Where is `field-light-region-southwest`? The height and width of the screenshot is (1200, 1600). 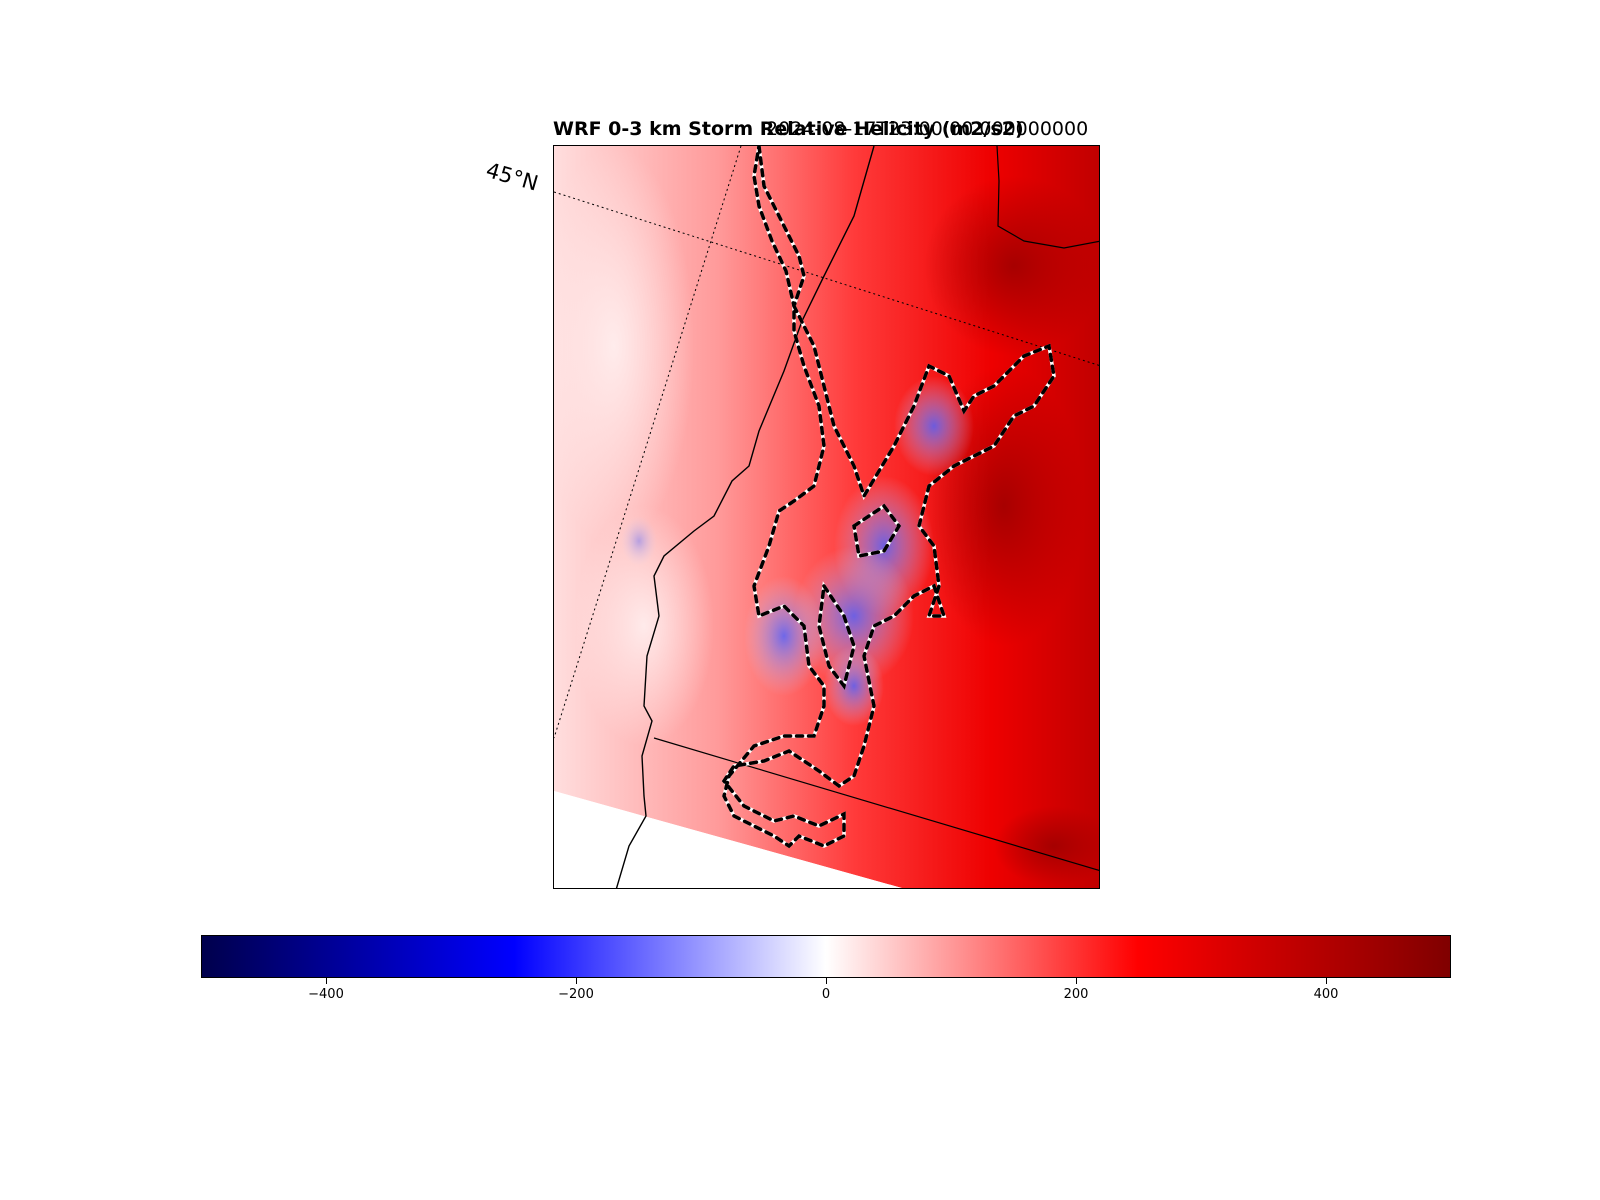
field-light-region-southwest is located at coordinates (644, 626).